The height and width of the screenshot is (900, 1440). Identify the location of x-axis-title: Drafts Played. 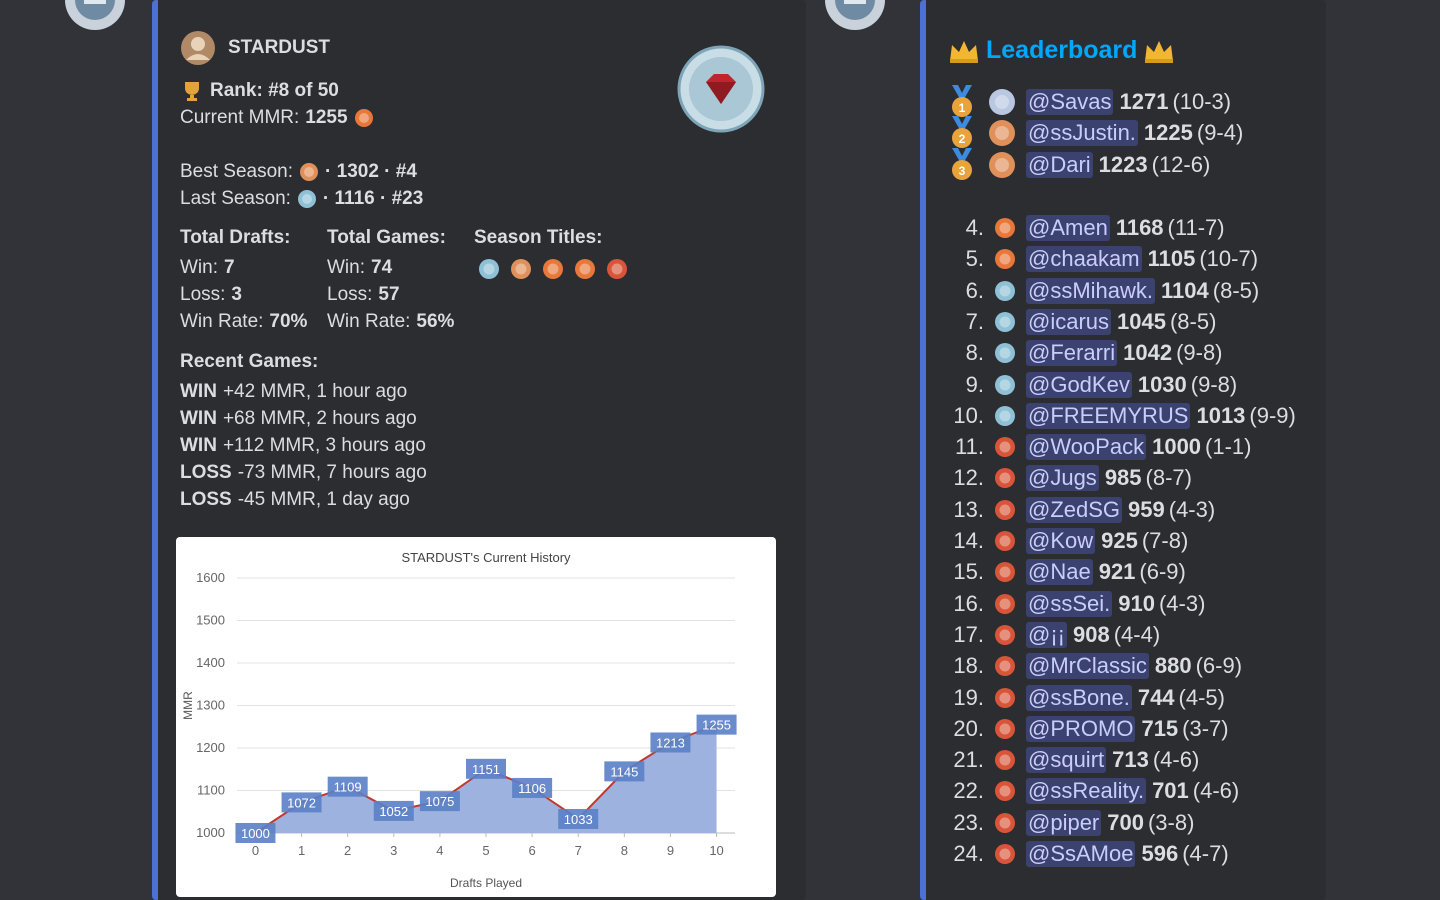
(486, 883).